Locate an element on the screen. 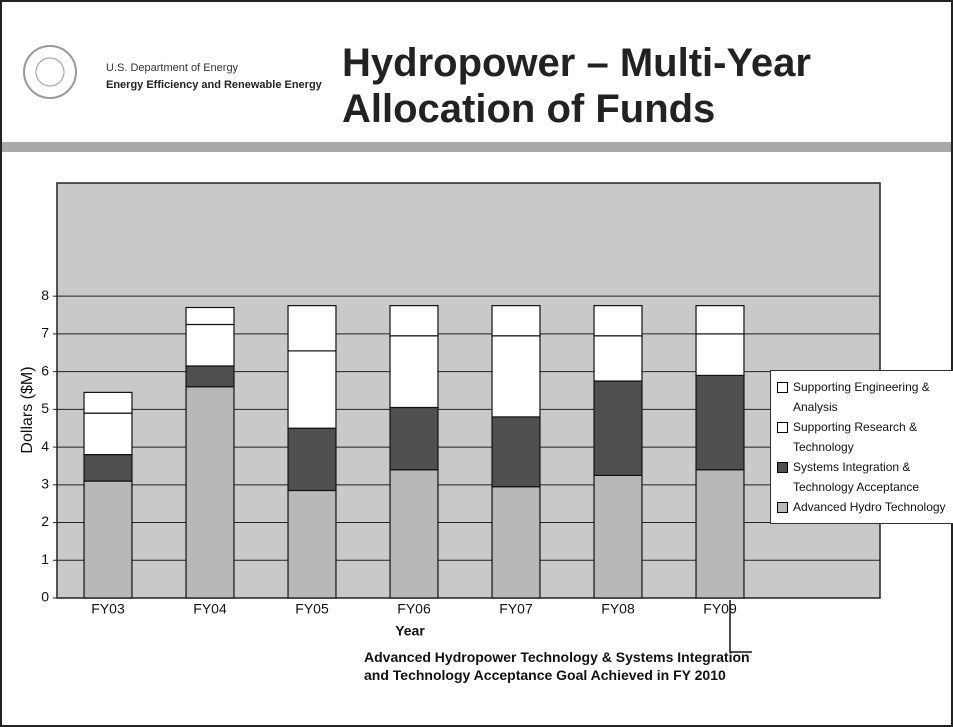 This screenshot has height=727, width=953. legend-item: Supporting Engineering & Analysis is located at coordinates (863, 397).